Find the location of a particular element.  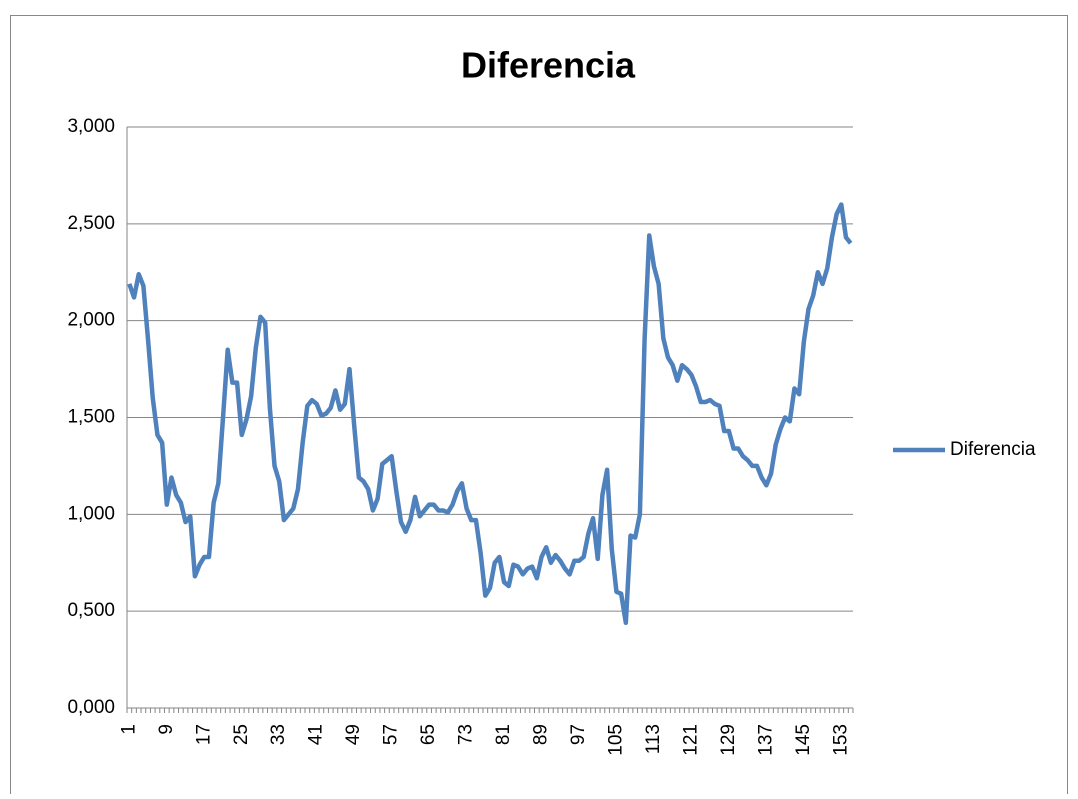

y-tick-label: 0,500 is located at coordinates (91, 610).